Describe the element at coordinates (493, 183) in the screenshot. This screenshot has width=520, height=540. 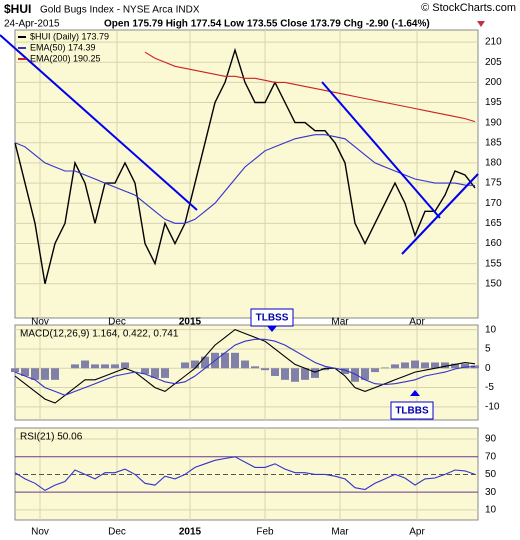
I see `y-tick-label: 175` at that location.